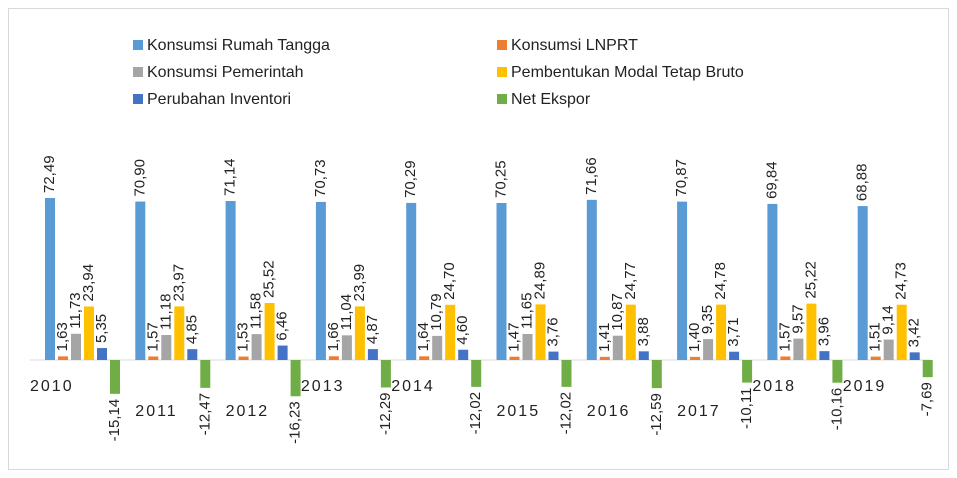  Describe the element at coordinates (865, 386) in the screenshot. I see `x-tick-label: 2019` at that location.